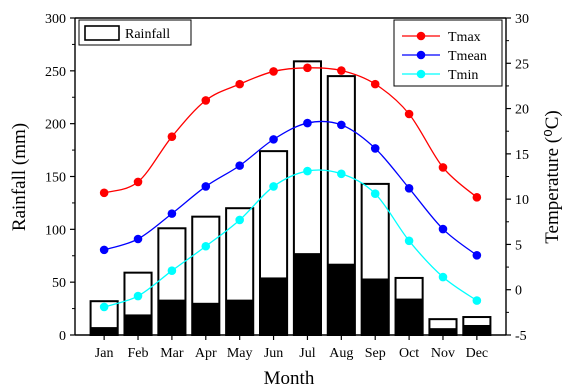 This screenshot has width=567, height=387. Describe the element at coordinates (421, 36) in the screenshot. I see `legend-tmax-marker` at that location.